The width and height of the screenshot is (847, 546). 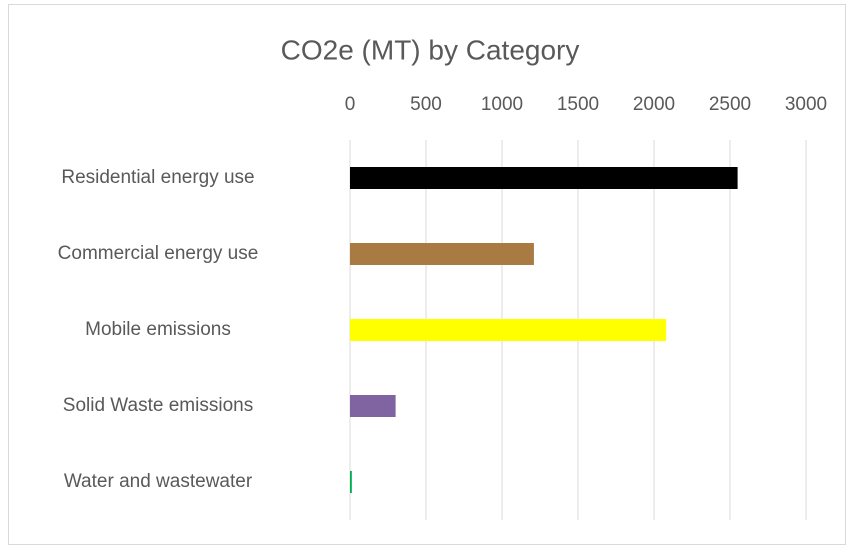 I want to click on y-tick-label: Water and wastewater, so click(x=158, y=481).